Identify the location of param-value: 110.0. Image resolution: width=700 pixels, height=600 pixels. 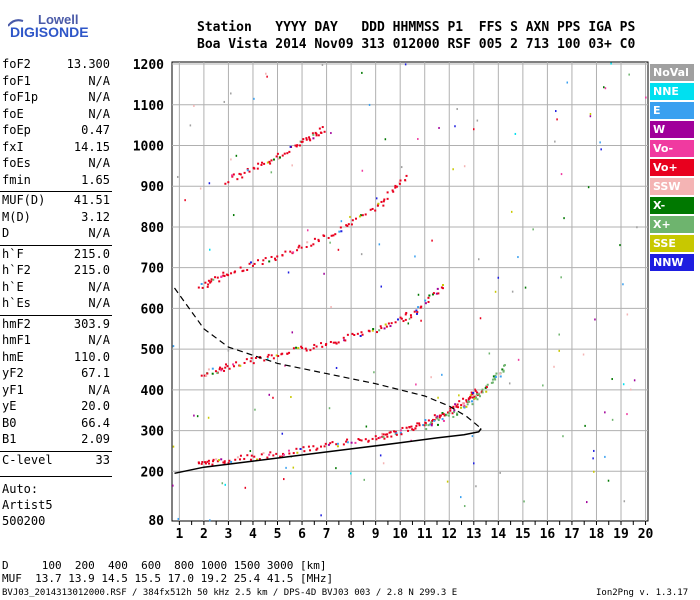
(91, 356).